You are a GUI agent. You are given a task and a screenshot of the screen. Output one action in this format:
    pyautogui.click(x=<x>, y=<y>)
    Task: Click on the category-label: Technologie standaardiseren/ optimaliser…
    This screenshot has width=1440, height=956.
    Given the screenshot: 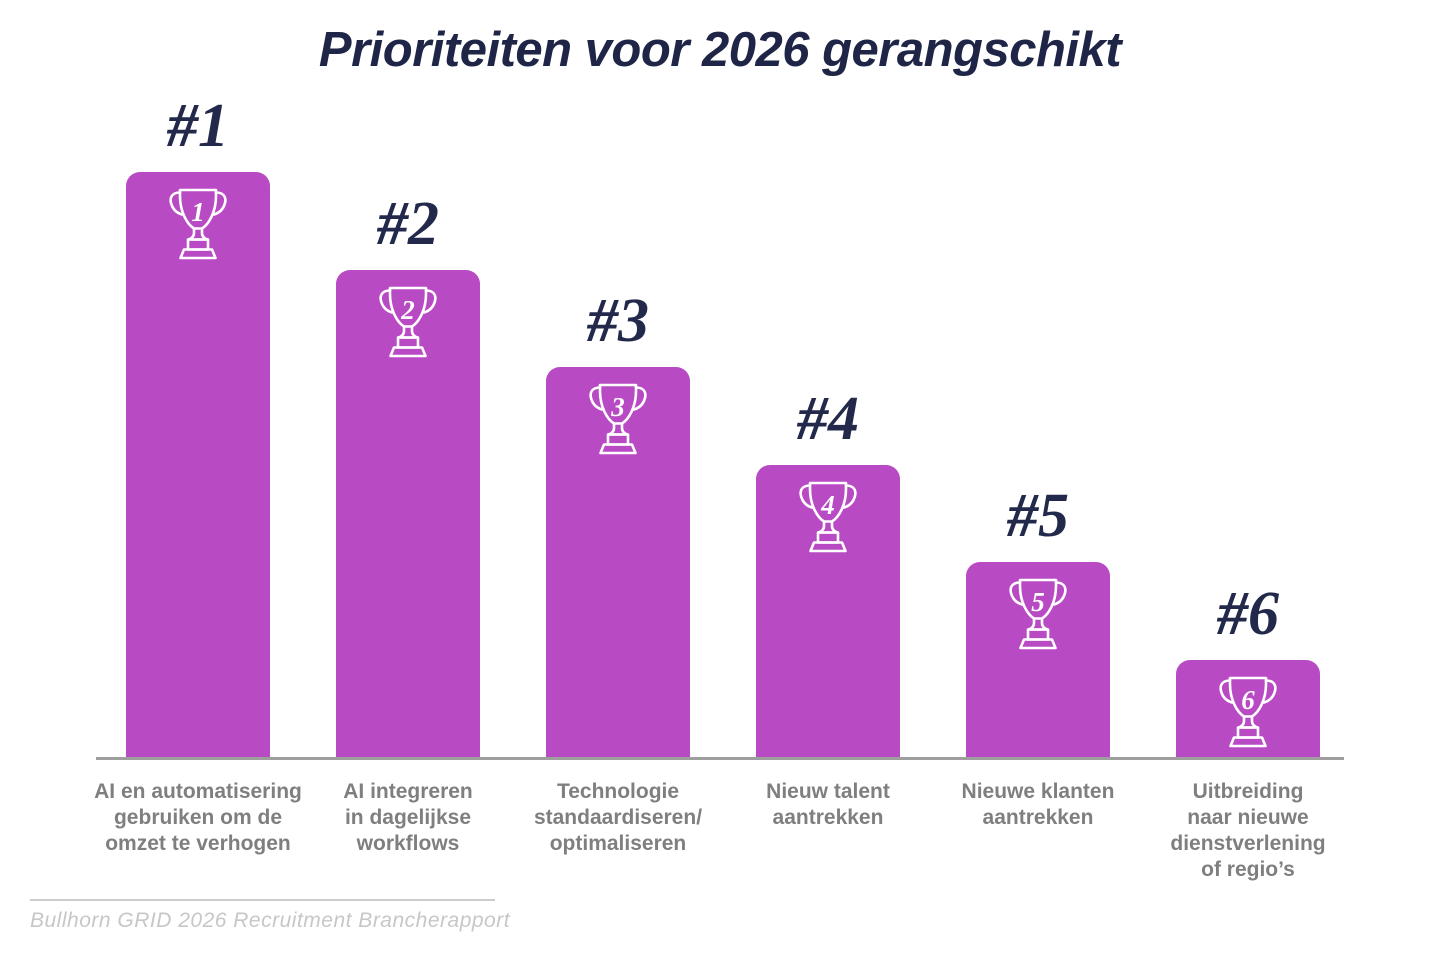 What is the action you would take?
    pyautogui.click(x=618, y=818)
    